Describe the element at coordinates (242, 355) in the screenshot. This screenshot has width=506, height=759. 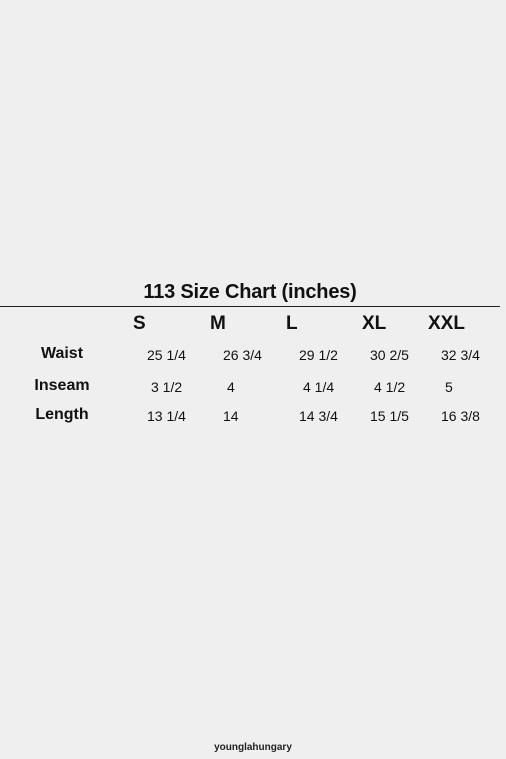
I see `cell-waist-m: 26 3/4` at that location.